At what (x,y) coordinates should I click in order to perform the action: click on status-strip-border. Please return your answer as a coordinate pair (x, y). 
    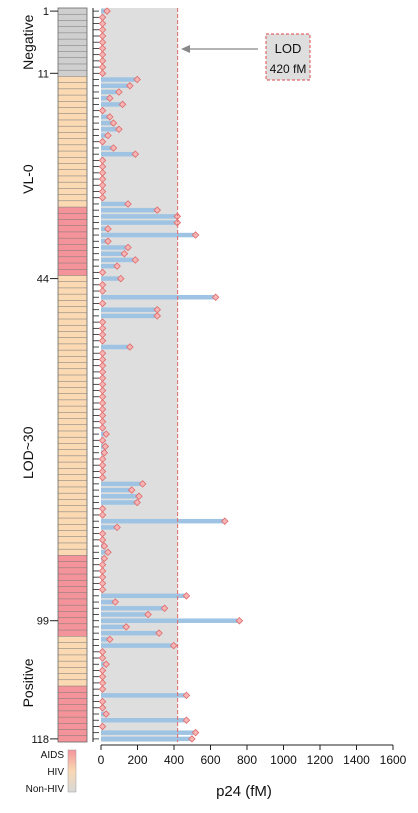
    Looking at the image, I should click on (72, 375).